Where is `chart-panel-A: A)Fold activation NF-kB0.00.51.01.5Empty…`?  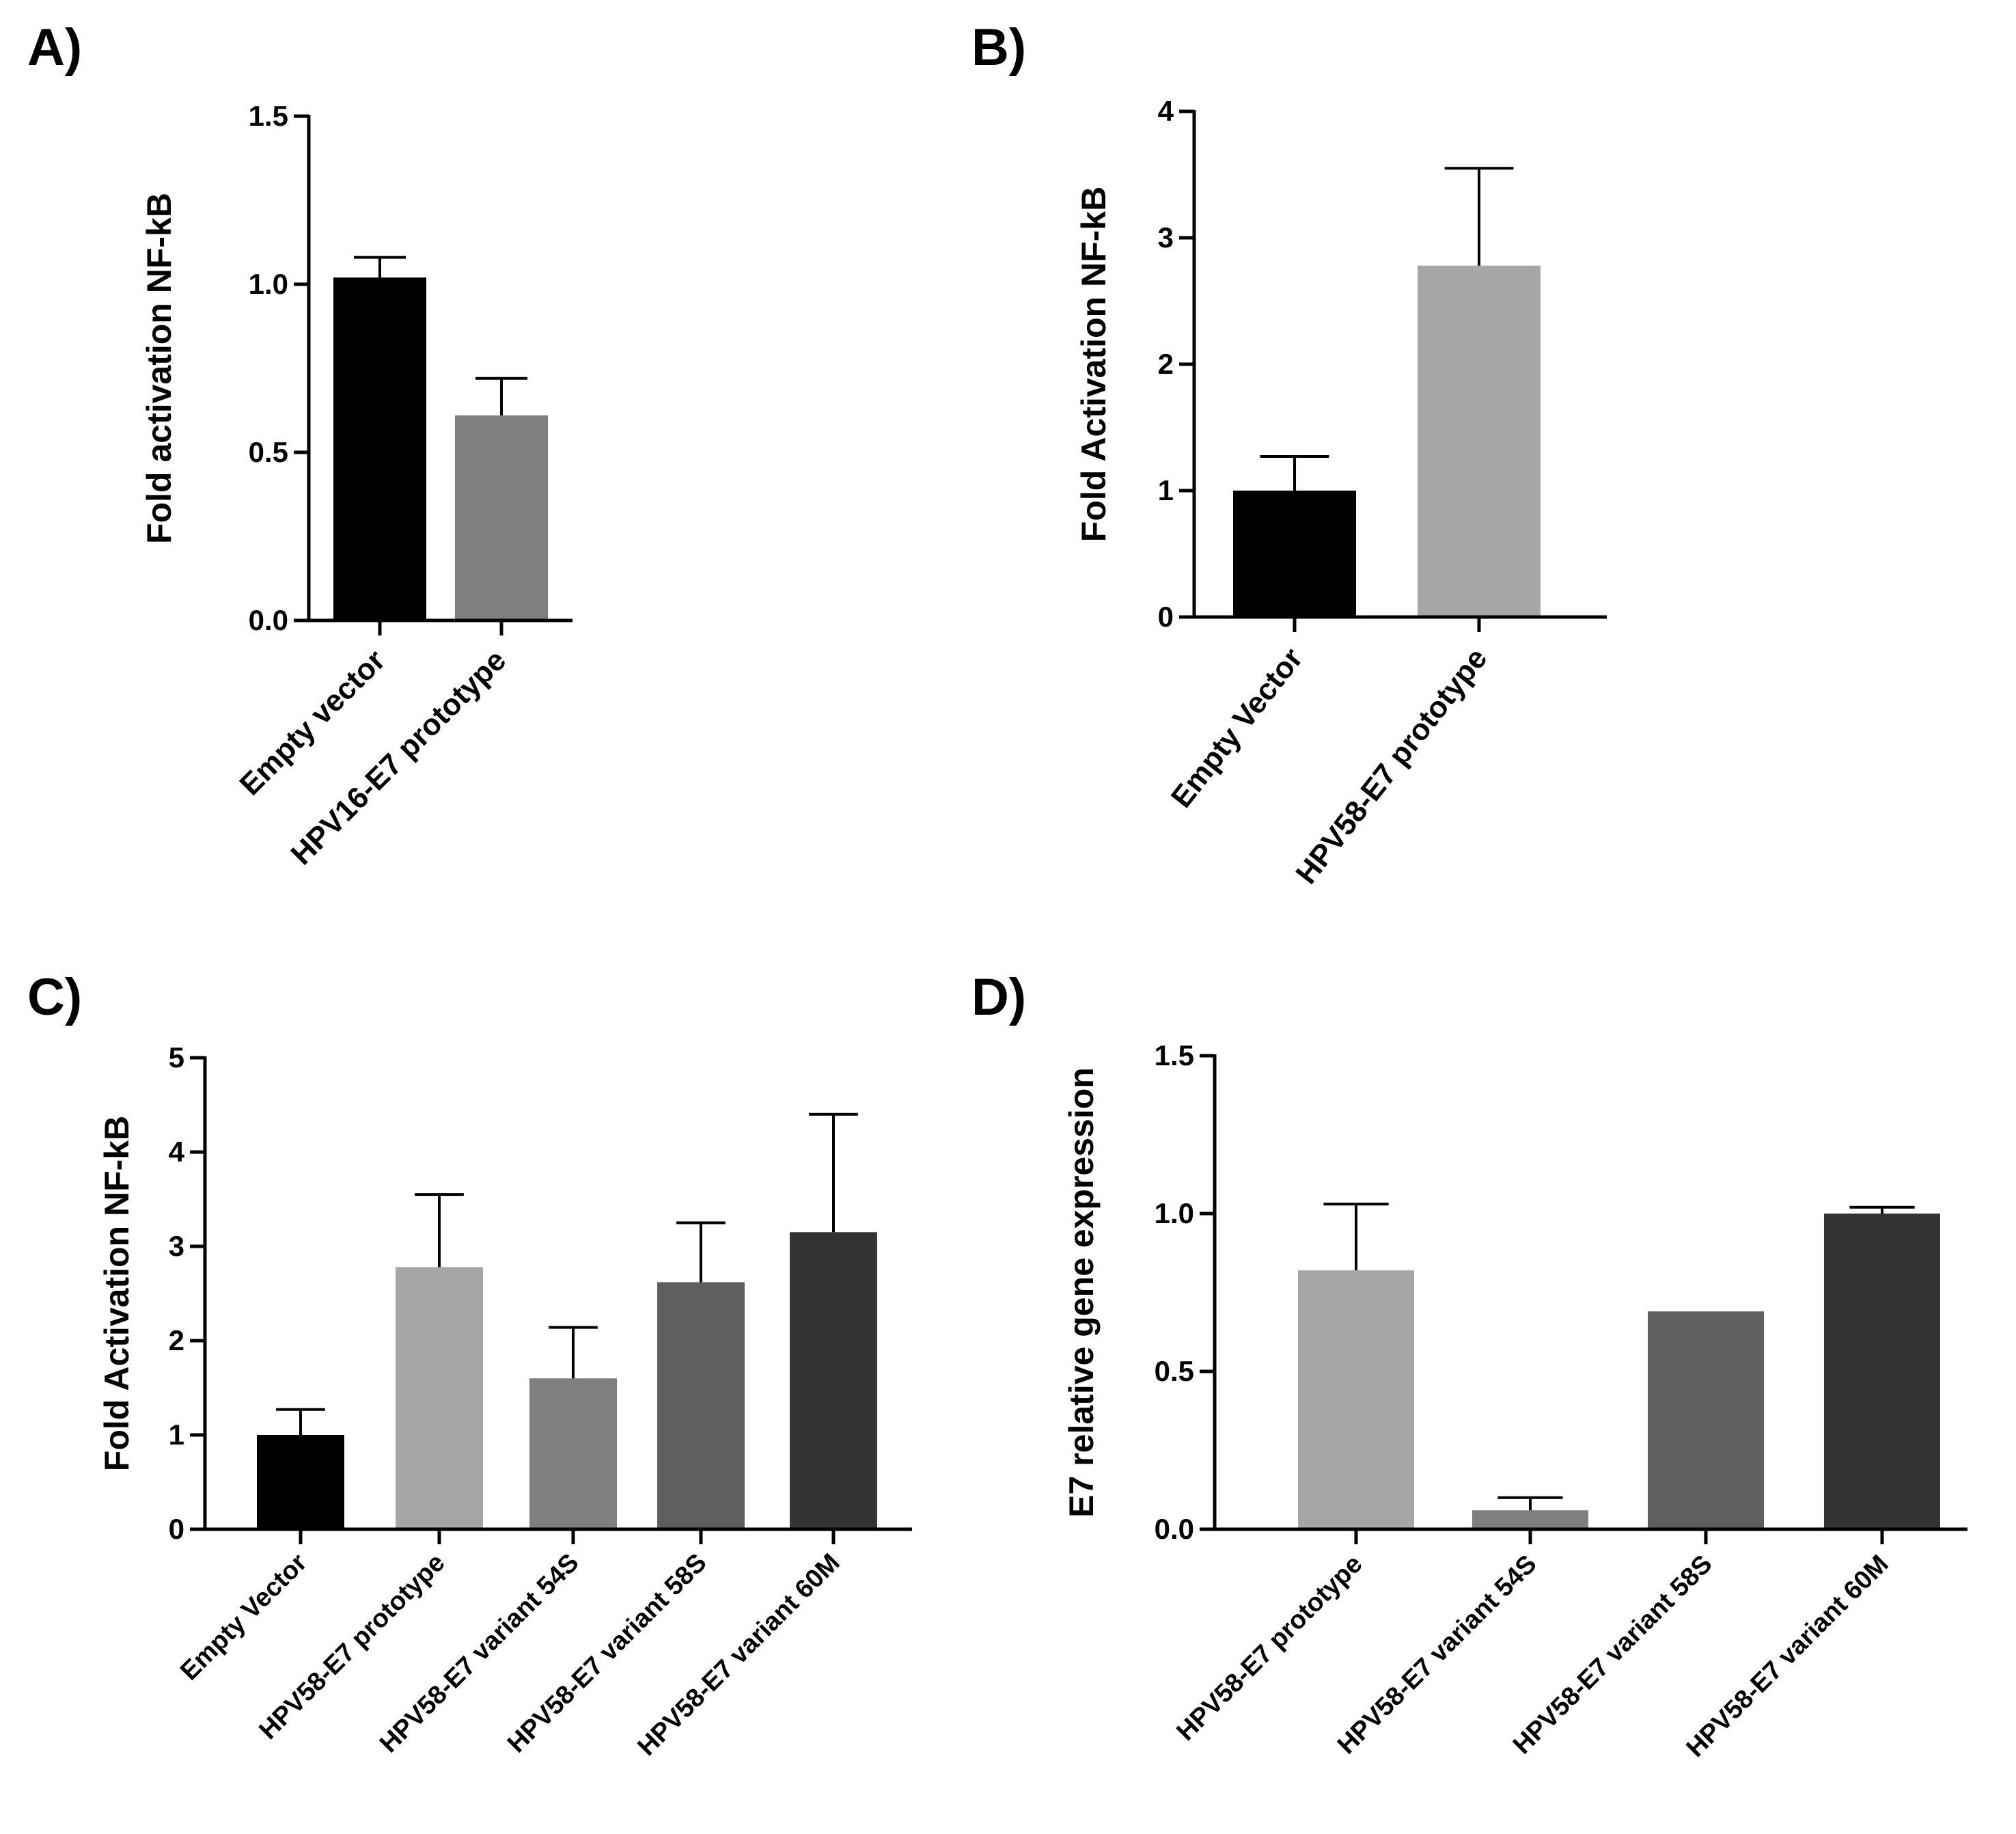
chart-panel-A: A)Fold activation NF-kB0.00.51.01.5Empty… is located at coordinates (299, 445).